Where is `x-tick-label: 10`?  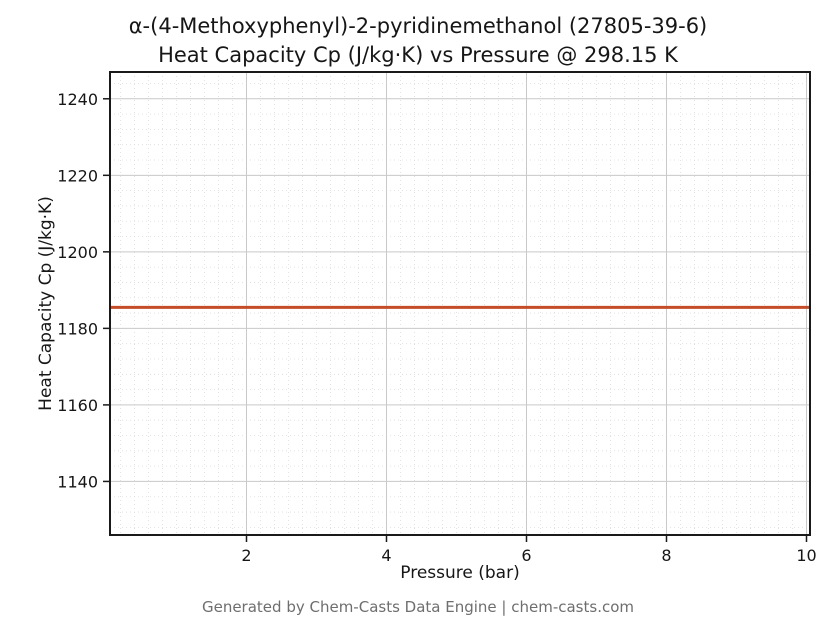
x-tick-label: 10 is located at coordinates (806, 555).